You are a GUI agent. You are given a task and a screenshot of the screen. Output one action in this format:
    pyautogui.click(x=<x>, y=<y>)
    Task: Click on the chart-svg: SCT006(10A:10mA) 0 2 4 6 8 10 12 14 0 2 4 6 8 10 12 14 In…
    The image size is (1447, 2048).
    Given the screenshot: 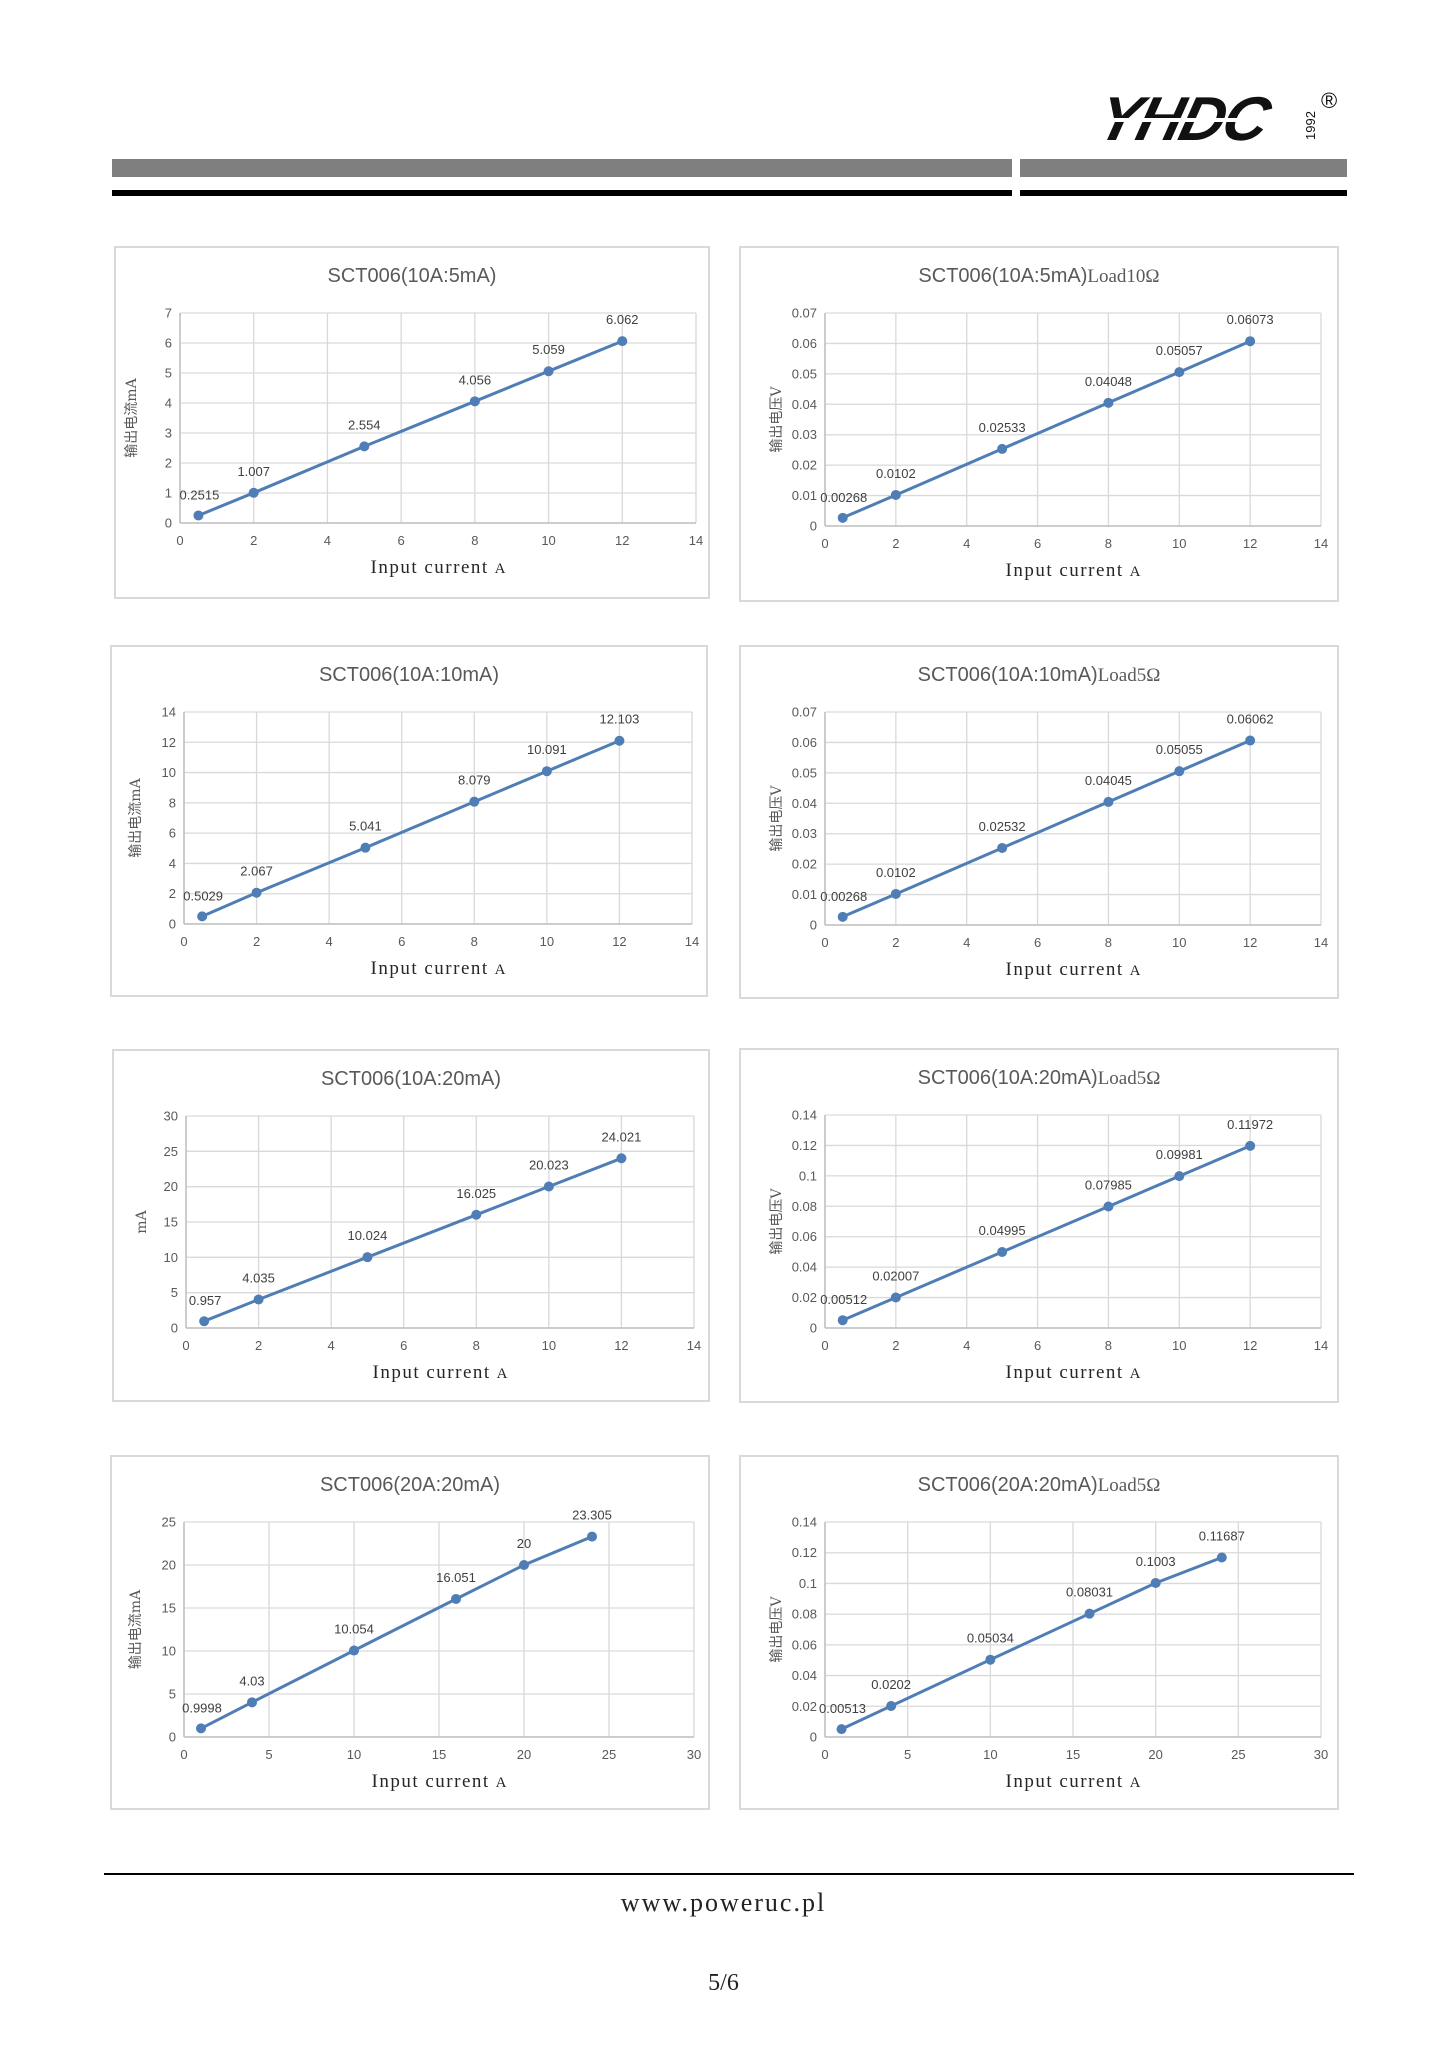 What is the action you would take?
    pyautogui.click(x=413, y=821)
    